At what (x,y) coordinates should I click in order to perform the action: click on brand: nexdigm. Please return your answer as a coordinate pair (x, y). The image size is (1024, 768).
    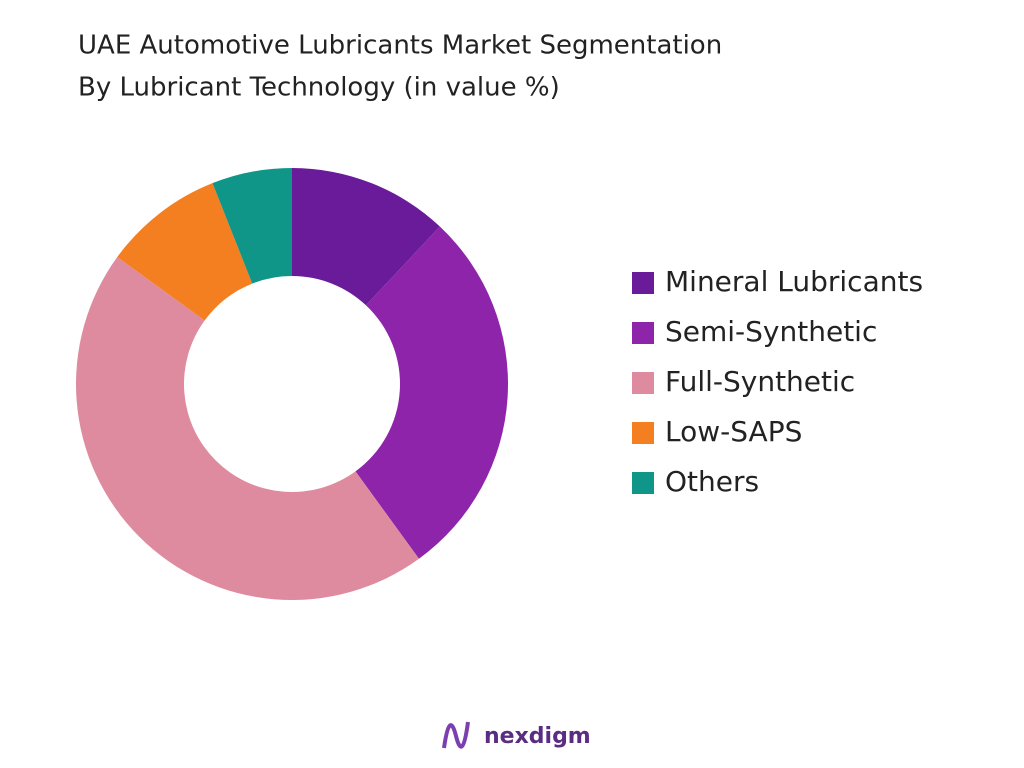
    Looking at the image, I should click on (537, 736).